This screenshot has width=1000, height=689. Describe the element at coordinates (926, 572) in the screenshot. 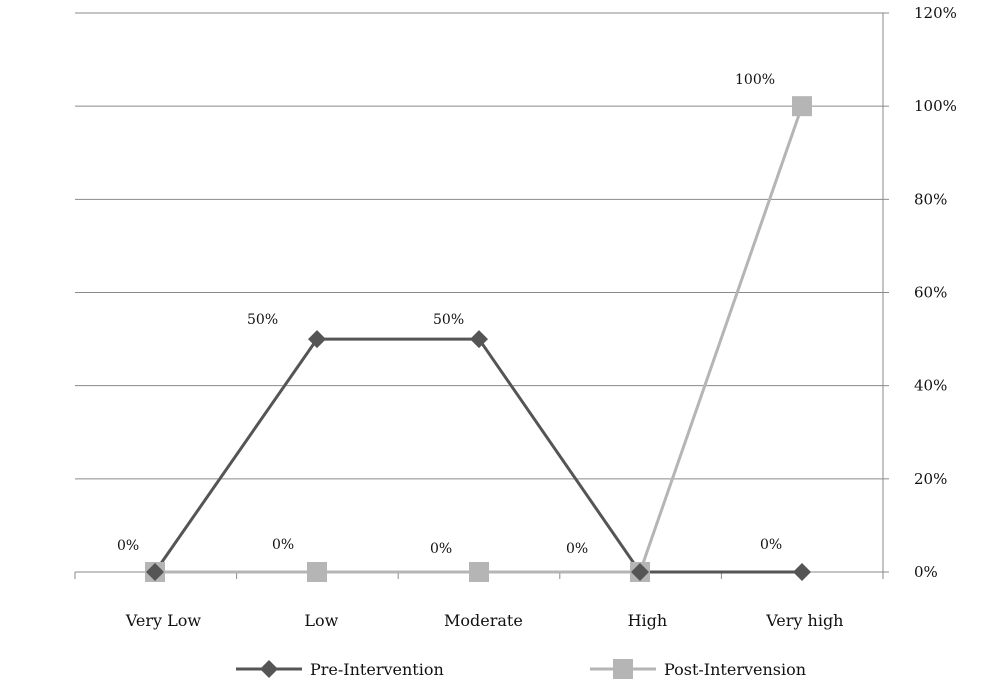

I see `y-tick-label: 0%` at that location.